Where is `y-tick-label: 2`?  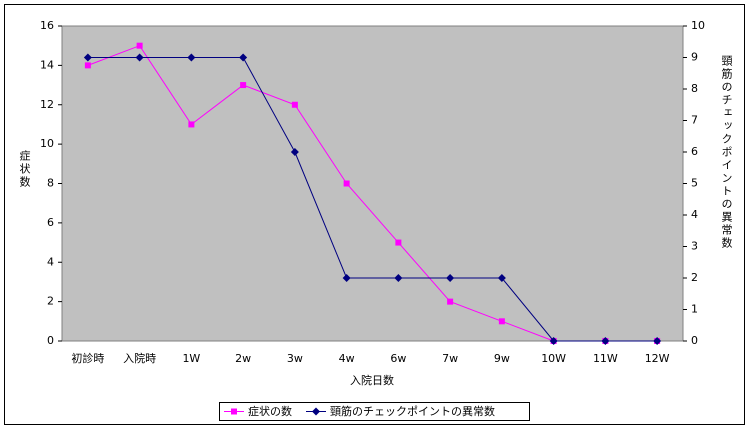 y-tick-label: 2 is located at coordinates (50, 301).